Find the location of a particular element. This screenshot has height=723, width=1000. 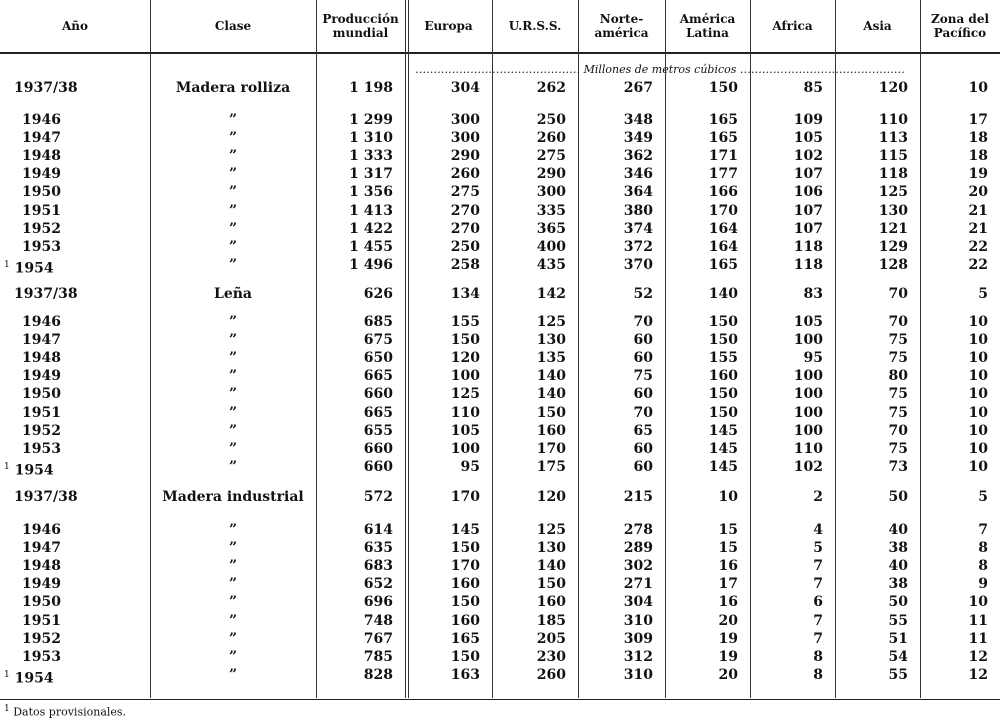

value-cell: 6 is located at coordinates (818, 602).